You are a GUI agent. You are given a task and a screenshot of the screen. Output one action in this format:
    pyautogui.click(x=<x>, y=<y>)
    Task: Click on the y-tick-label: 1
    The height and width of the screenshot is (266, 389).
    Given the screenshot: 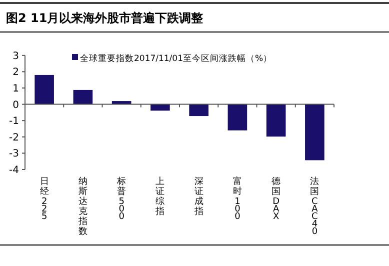 What is the action you would take?
    pyautogui.click(x=15, y=89)
    